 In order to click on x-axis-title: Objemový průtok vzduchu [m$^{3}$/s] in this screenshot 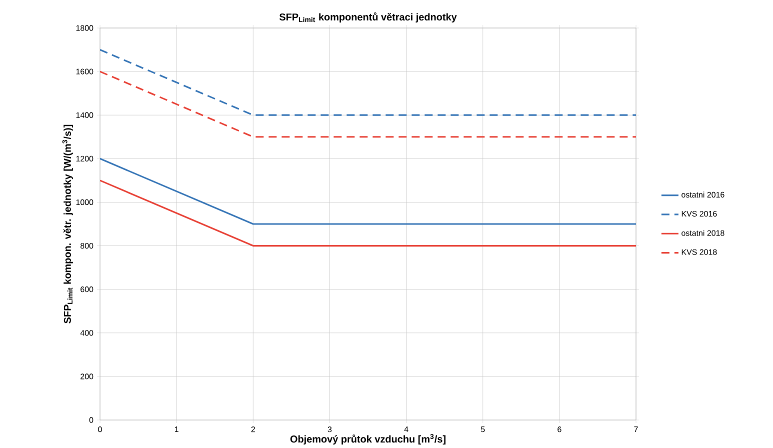, I will do `click(368, 439)`.